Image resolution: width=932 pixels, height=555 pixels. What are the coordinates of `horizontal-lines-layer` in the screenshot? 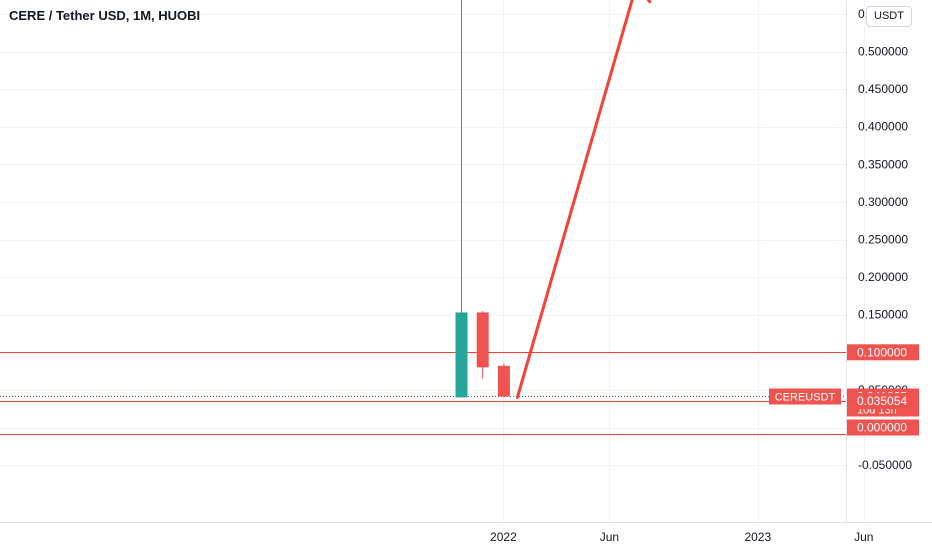 It's located at (423, 393).